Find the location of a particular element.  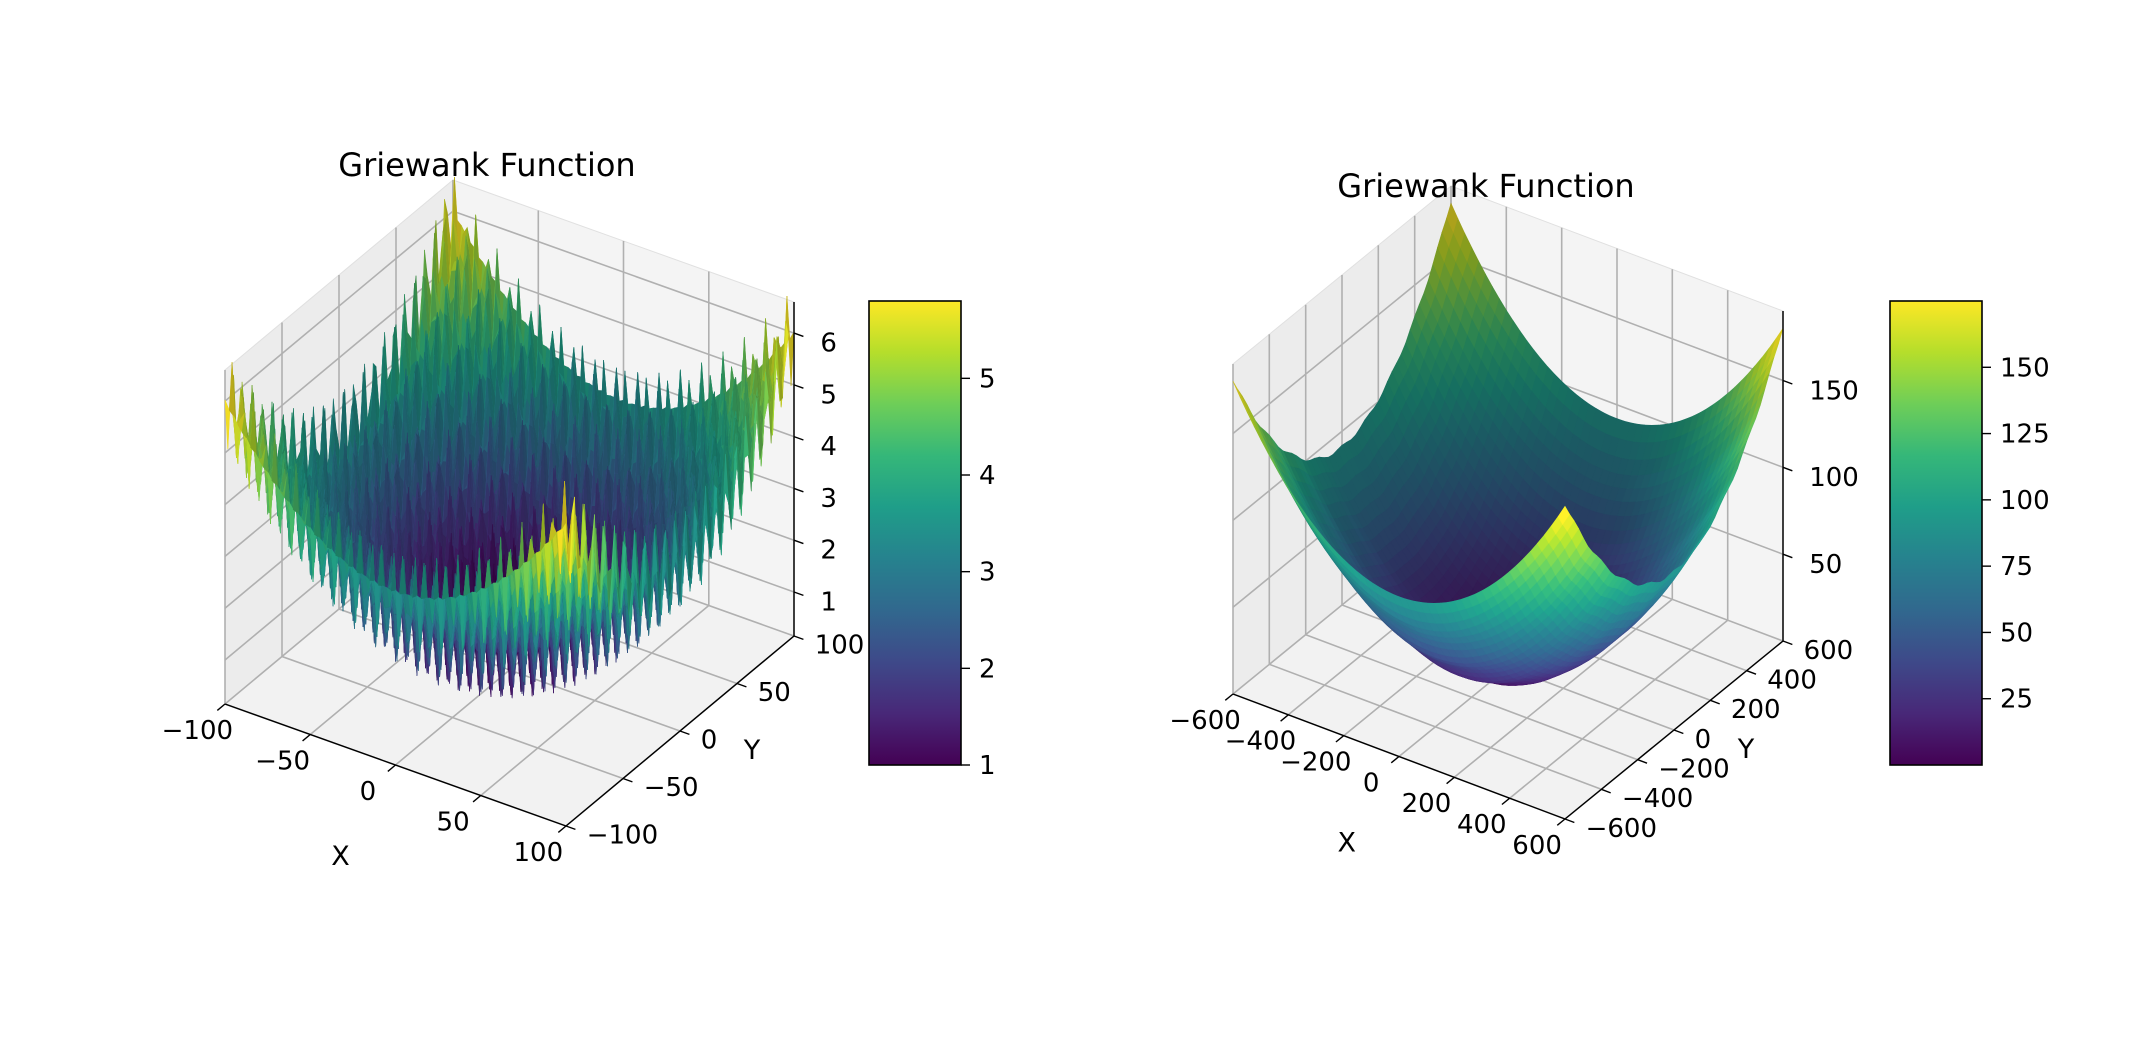

surface is located at coordinates (509, 437).